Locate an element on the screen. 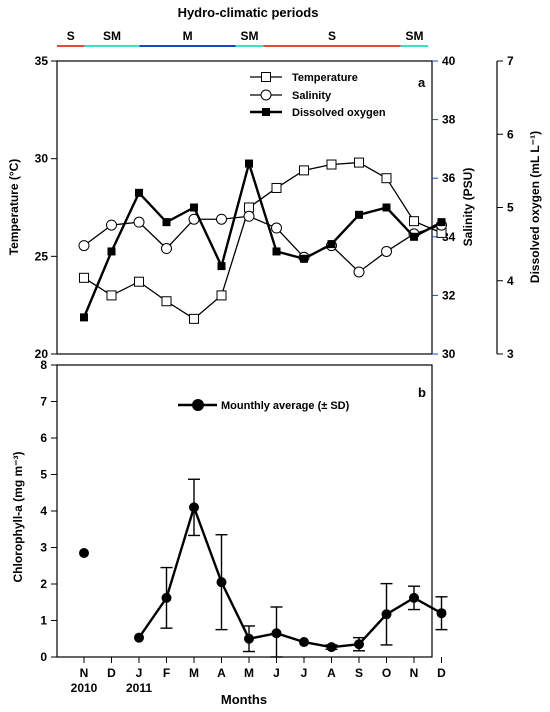 Image resolution: width=550 pixels, height=712 pixels. panel-b-letter: b is located at coordinates (422, 392).